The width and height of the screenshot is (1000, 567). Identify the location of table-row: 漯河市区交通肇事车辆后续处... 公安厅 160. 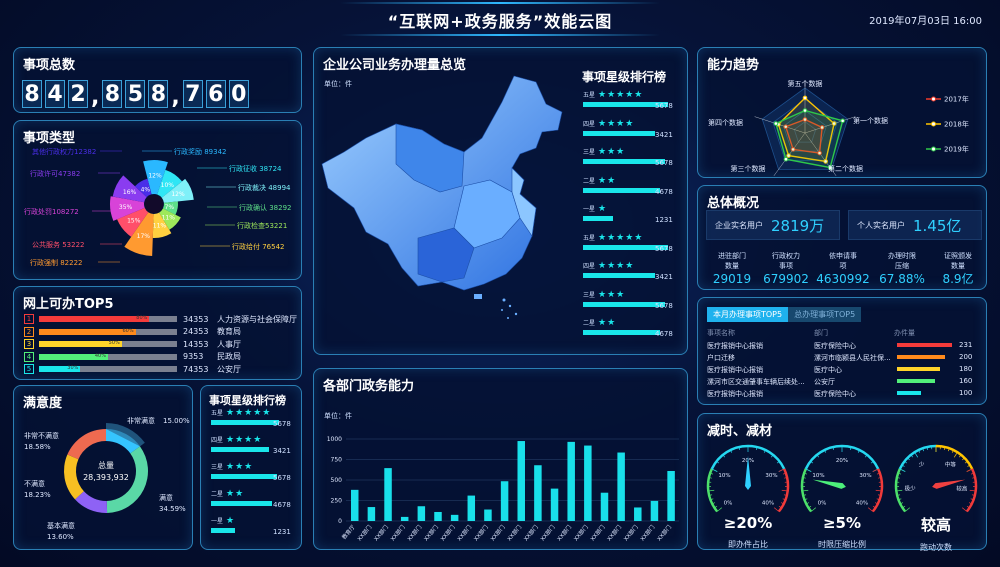
(842, 382).